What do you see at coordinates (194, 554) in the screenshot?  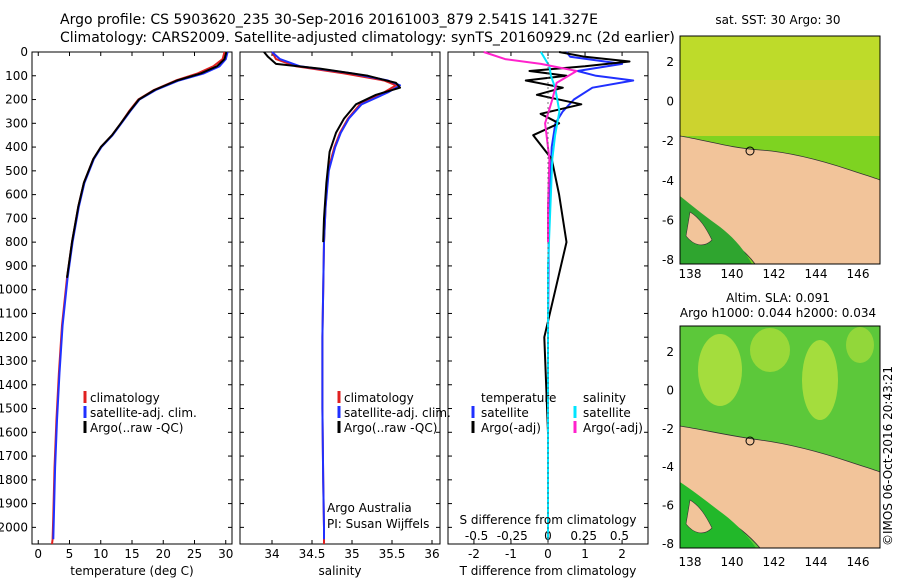 I see `x-tick-label: 25` at bounding box center [194, 554].